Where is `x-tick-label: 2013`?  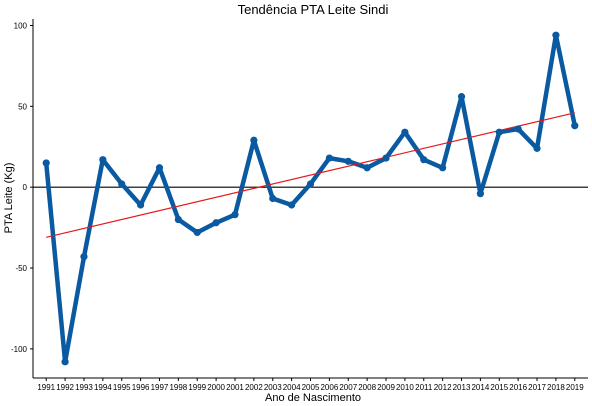 x-tick-label: 2013 is located at coordinates (462, 387).